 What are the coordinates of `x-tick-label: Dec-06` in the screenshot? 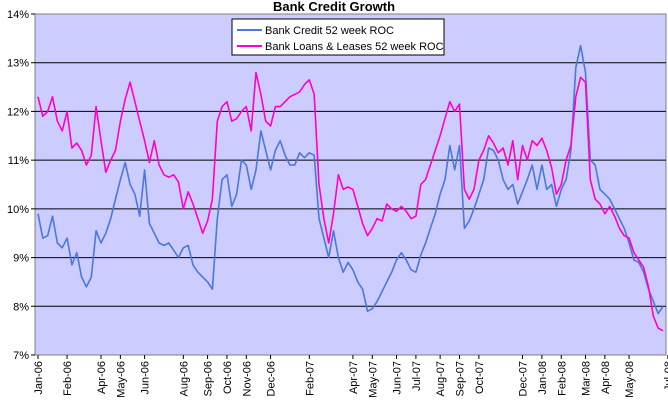 It's located at (272, 378).